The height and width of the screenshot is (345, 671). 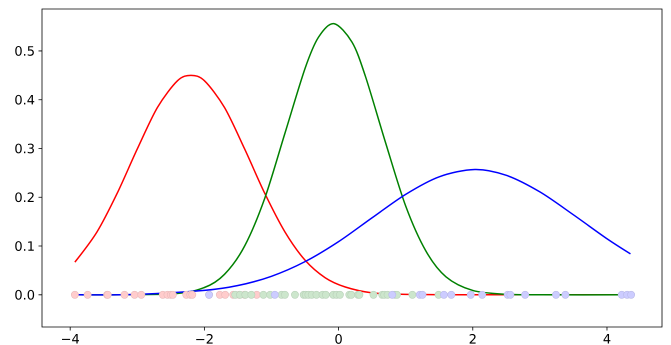 I want to click on x-tick-label: 4, so click(x=606, y=339).